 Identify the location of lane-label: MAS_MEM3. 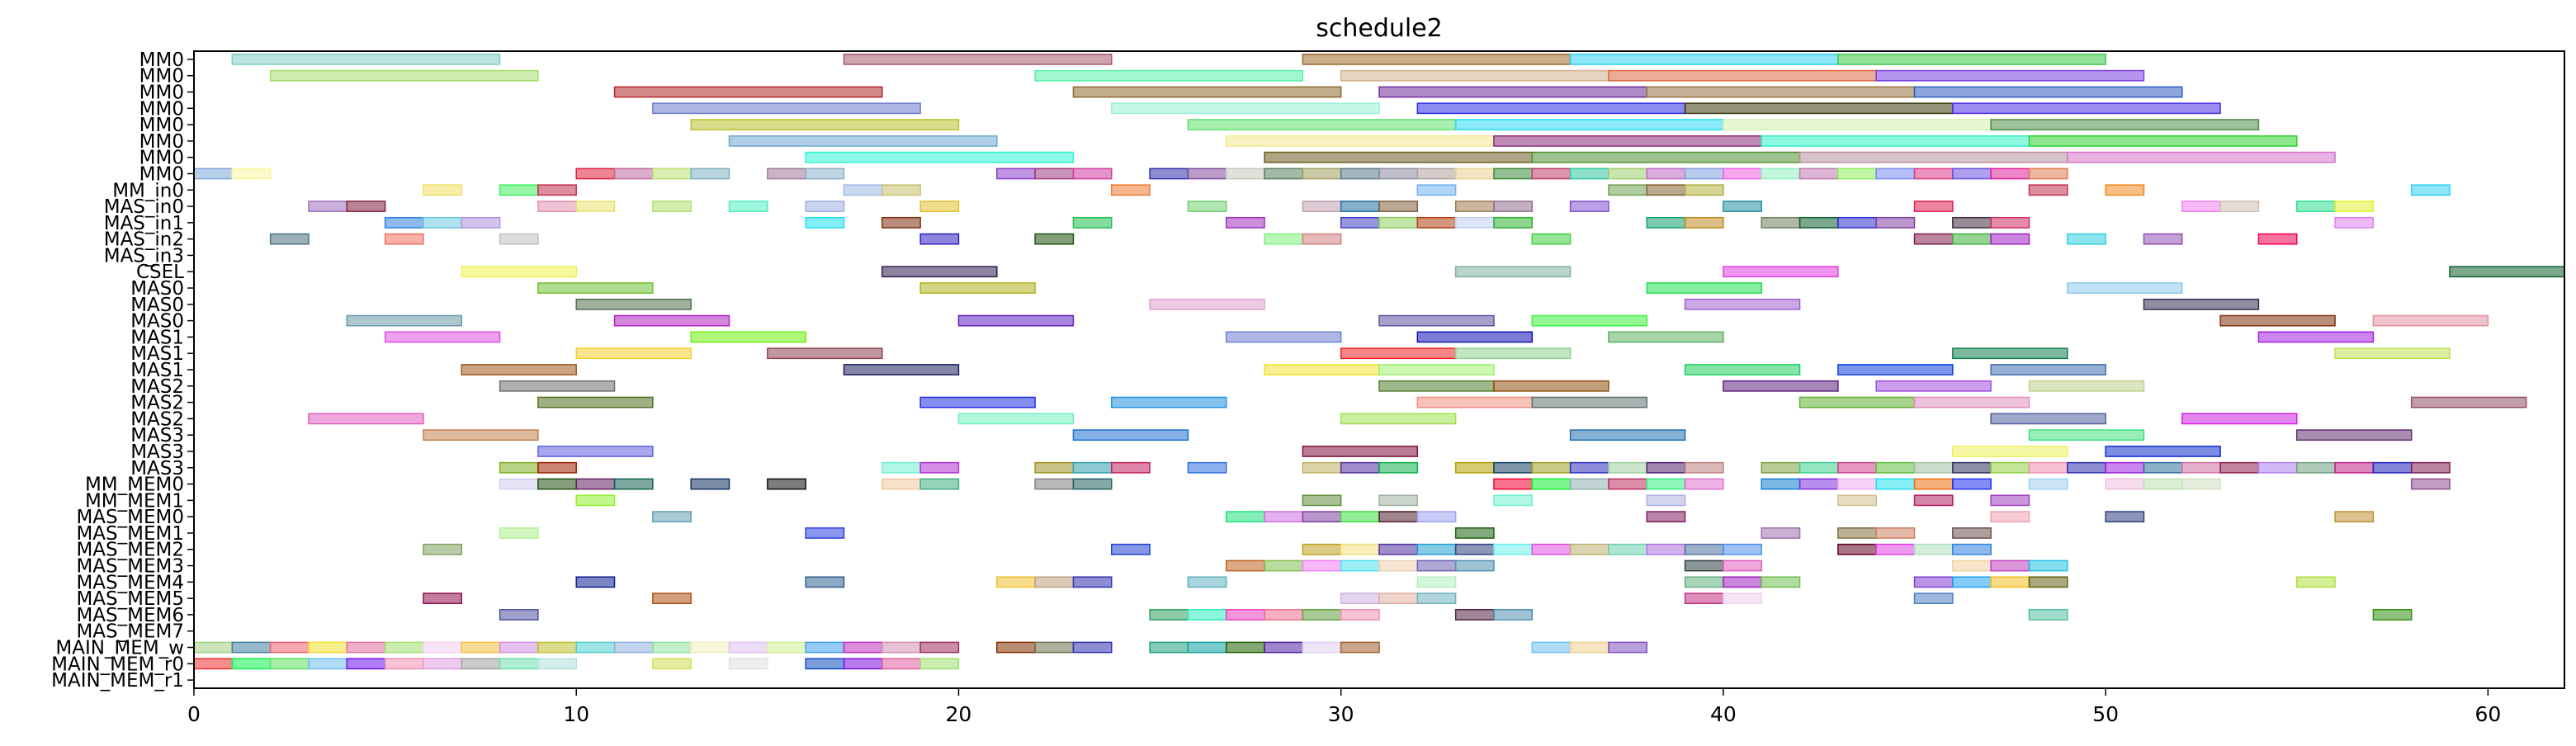
(130, 567).